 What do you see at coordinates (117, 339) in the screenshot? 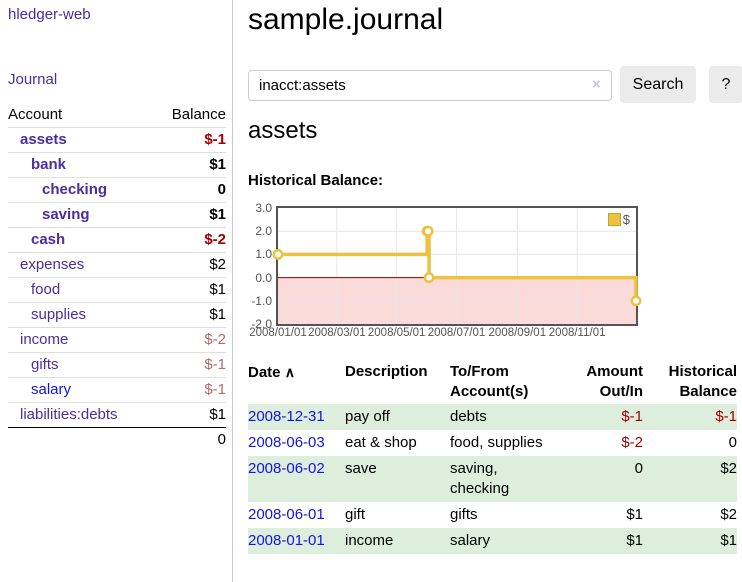
I see `account-row-income: income $-2` at bounding box center [117, 339].